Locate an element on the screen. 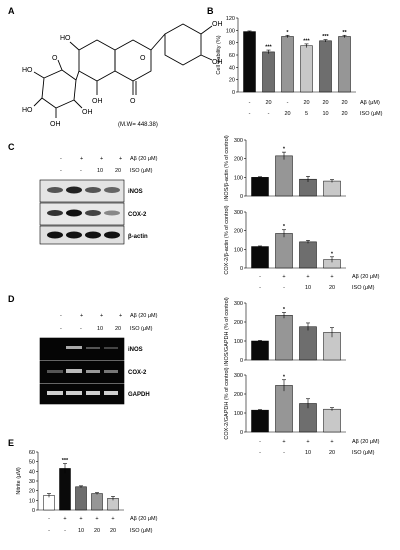 Image resolution: width=400 pixels, height=550 pixels. row-b-1-2: 20 is located at coordinates (287, 114).